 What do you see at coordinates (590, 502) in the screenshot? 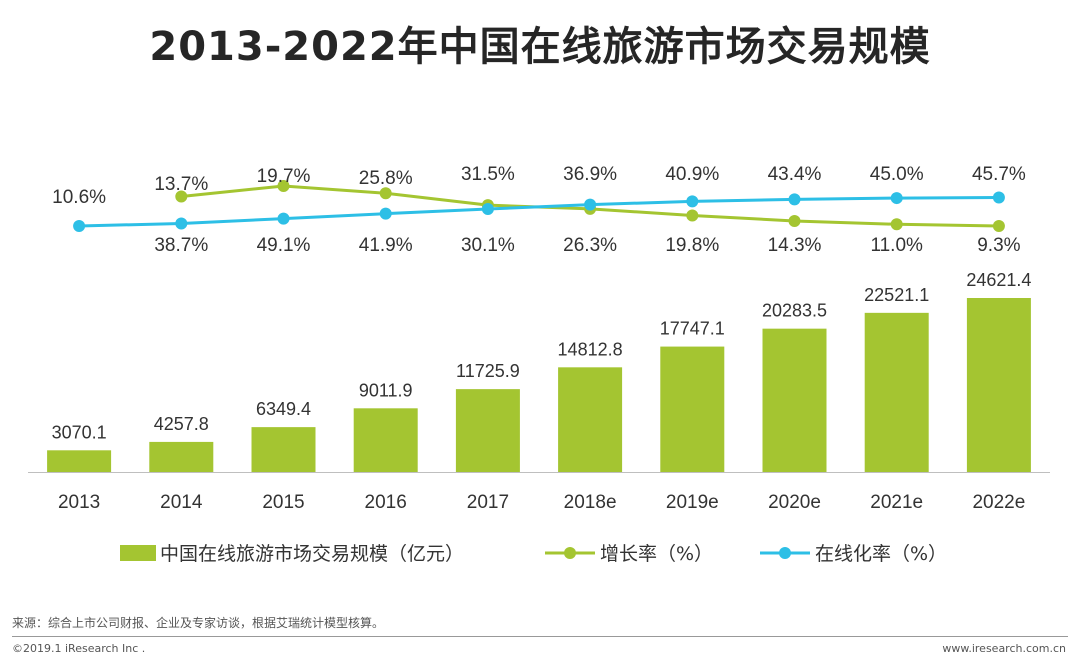
I see `x-tick-label-2018e: 2018e` at bounding box center [590, 502].